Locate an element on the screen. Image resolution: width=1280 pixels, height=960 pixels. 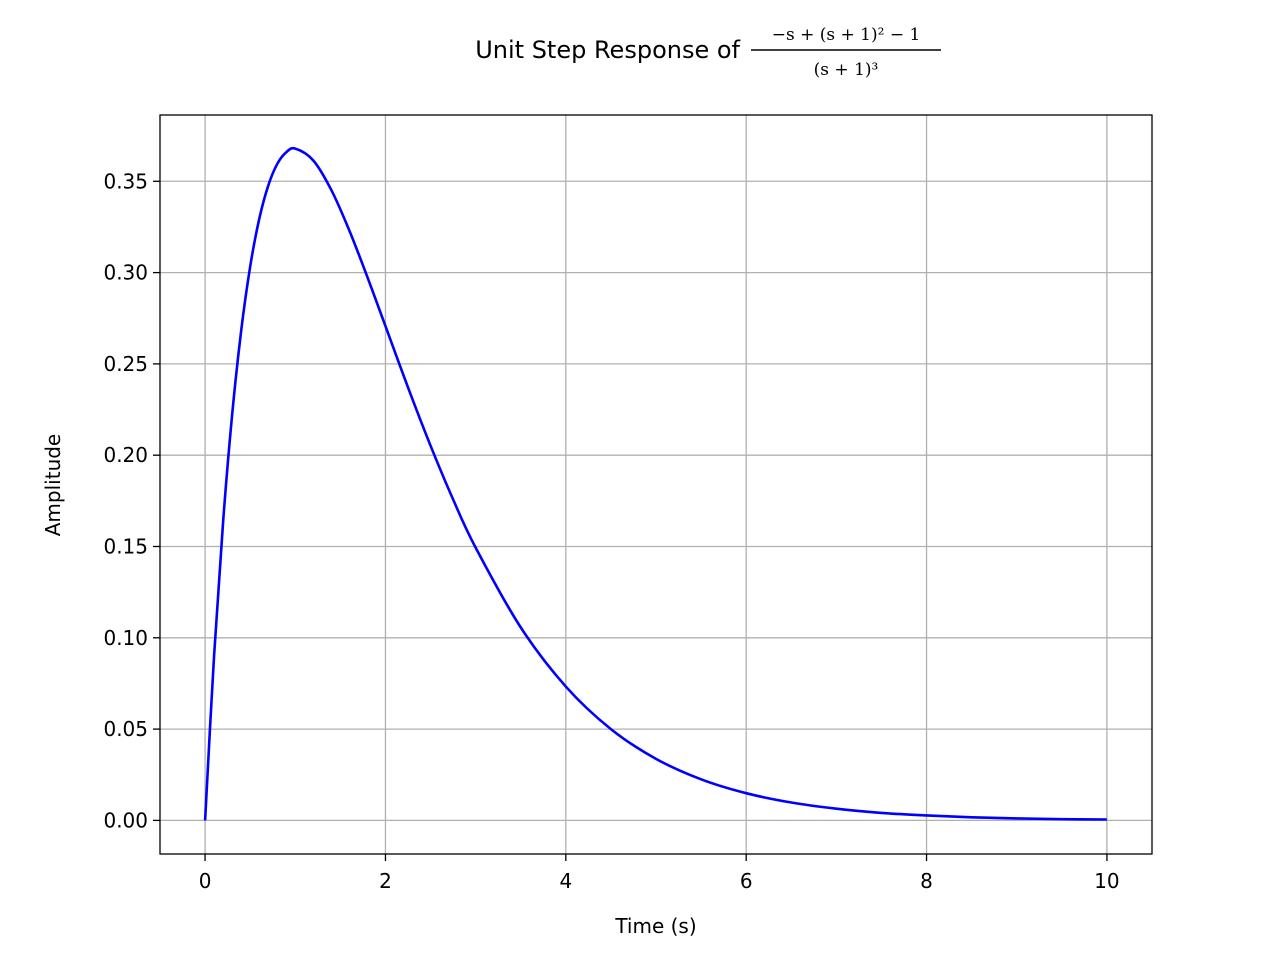
title-fraction-numerator: −s + (s + 1)² − 1 is located at coordinates (846, 35).